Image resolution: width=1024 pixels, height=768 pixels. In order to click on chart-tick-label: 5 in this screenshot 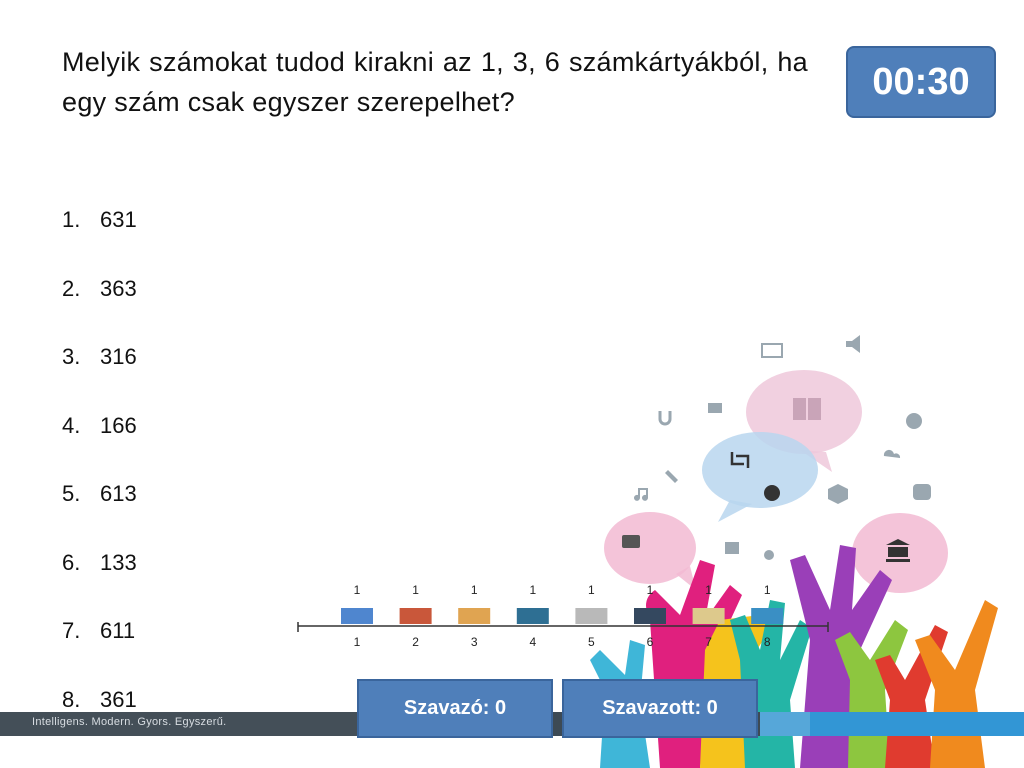, I will do `click(591, 642)`.